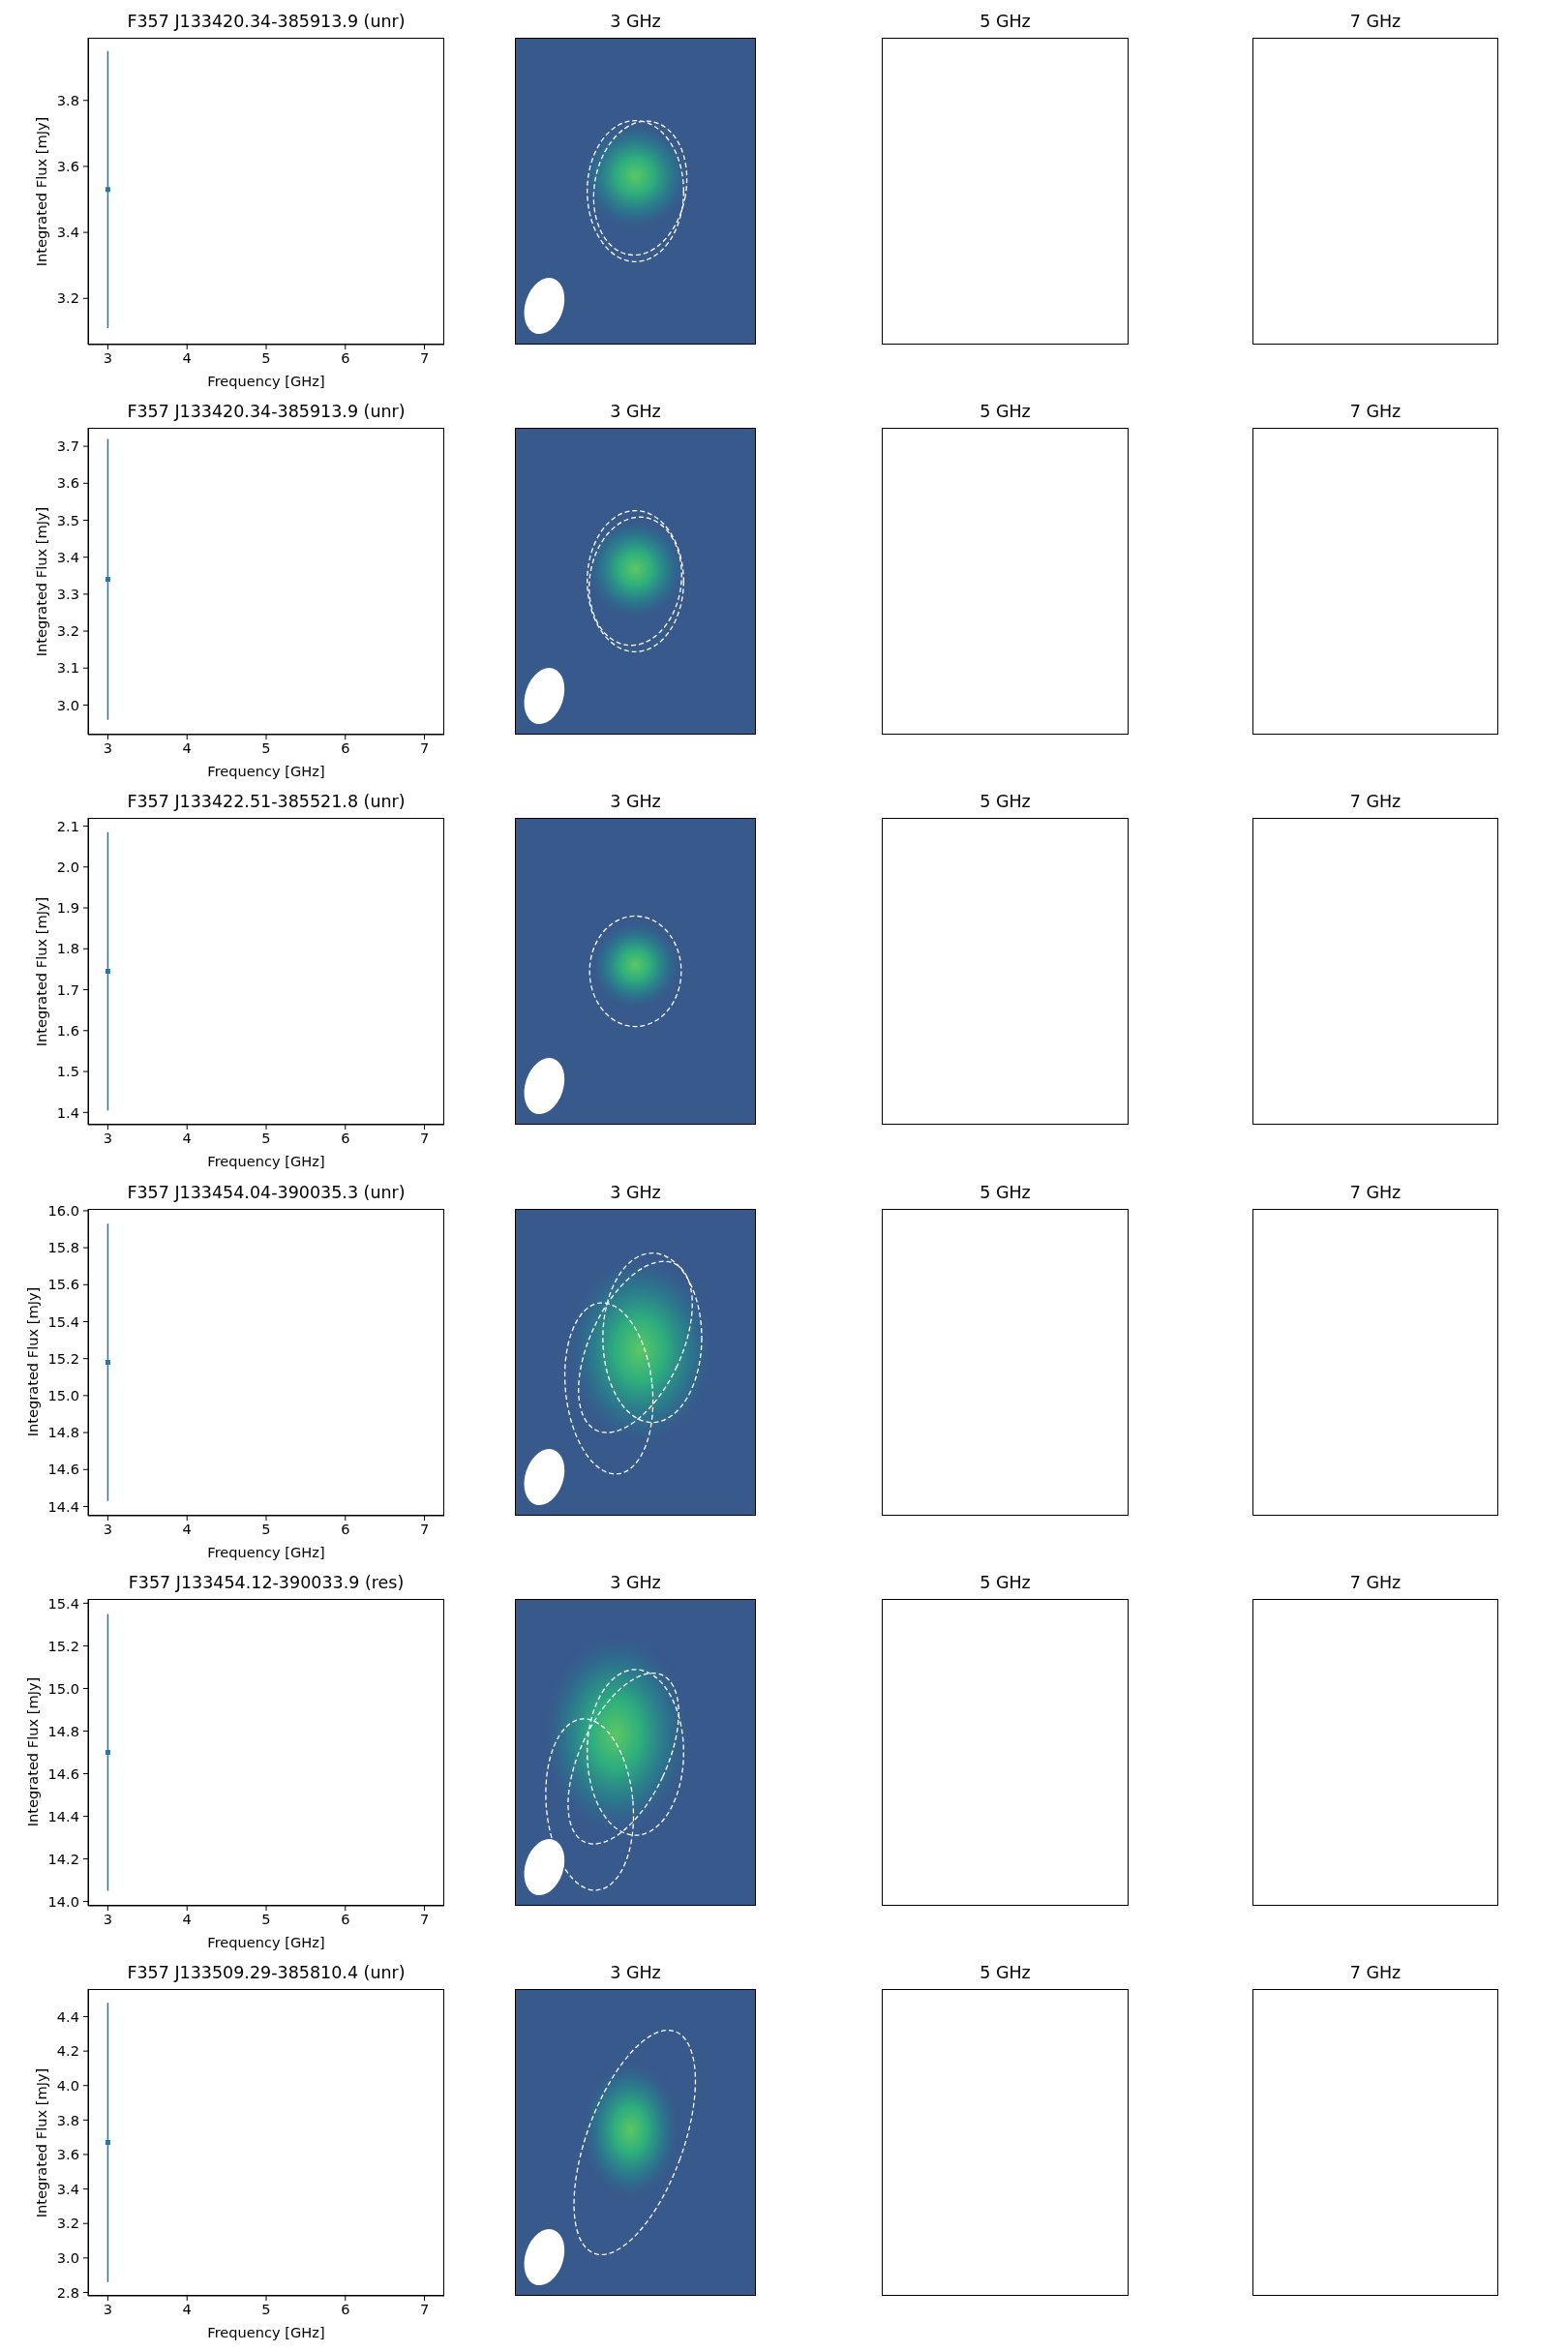 Image resolution: width=1568 pixels, height=2352 pixels. Describe the element at coordinates (67, 1071) in the screenshot. I see `y-tick-label: 1.5` at that location.